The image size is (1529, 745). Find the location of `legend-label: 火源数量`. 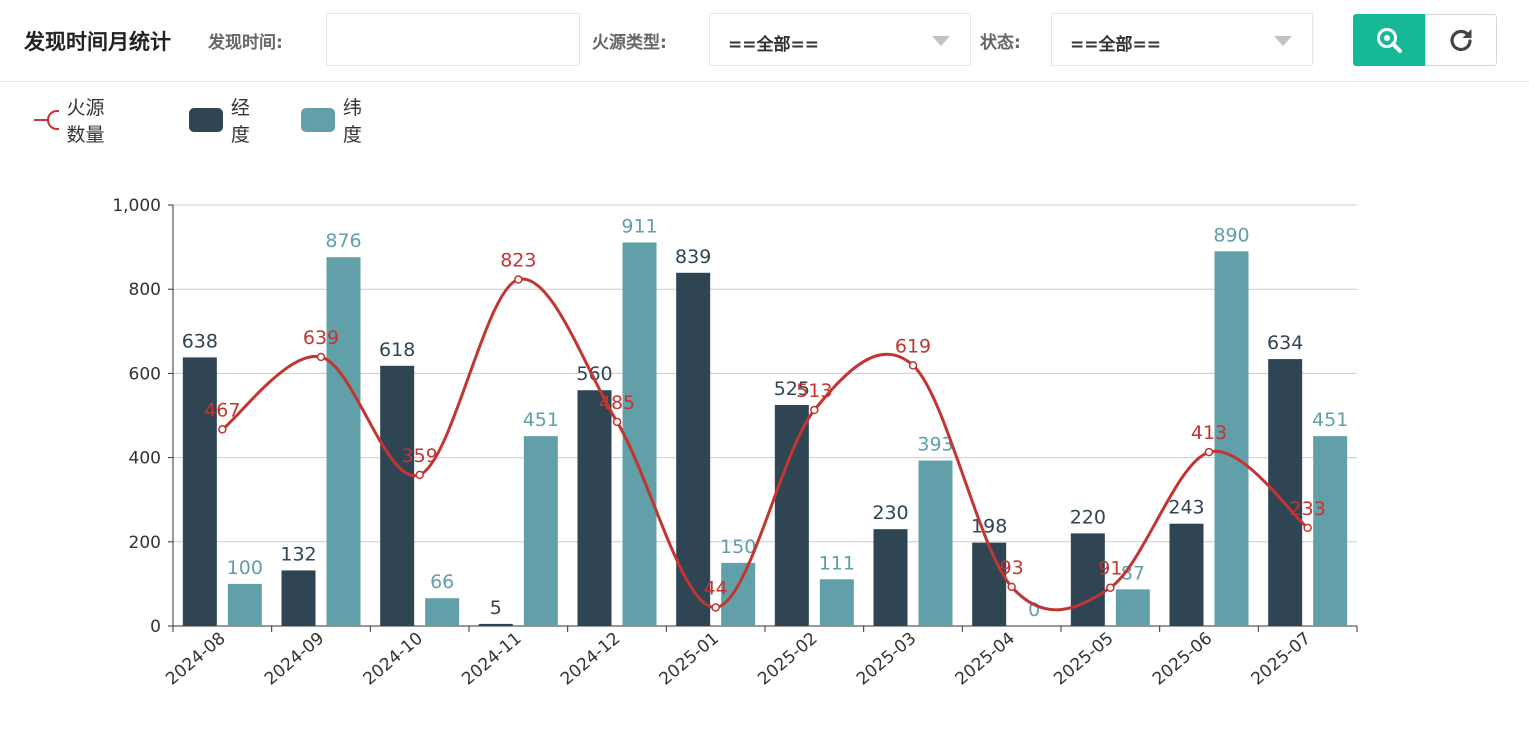

legend-label: 火源数量 is located at coordinates (85, 121).